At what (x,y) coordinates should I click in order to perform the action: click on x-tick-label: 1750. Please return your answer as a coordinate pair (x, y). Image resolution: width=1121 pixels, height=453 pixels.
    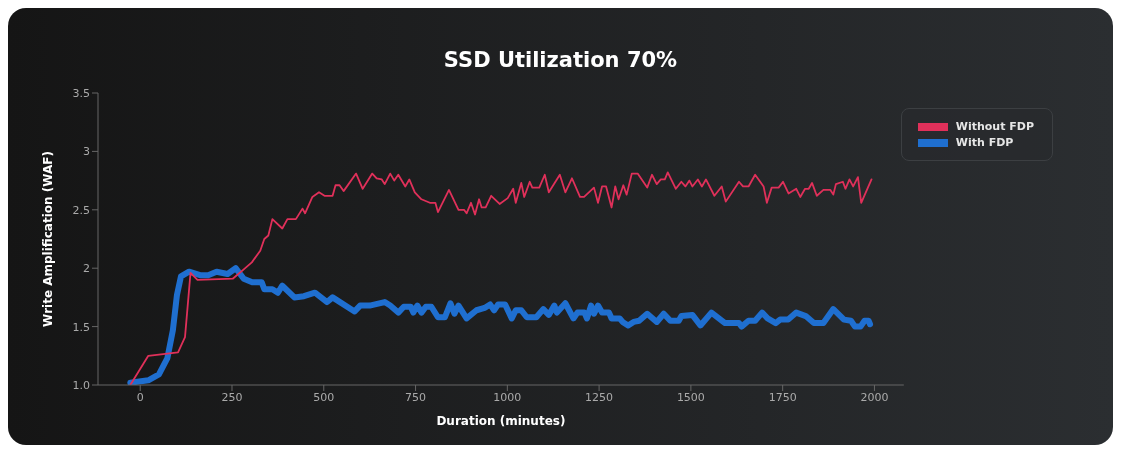
    Looking at the image, I should click on (782, 397).